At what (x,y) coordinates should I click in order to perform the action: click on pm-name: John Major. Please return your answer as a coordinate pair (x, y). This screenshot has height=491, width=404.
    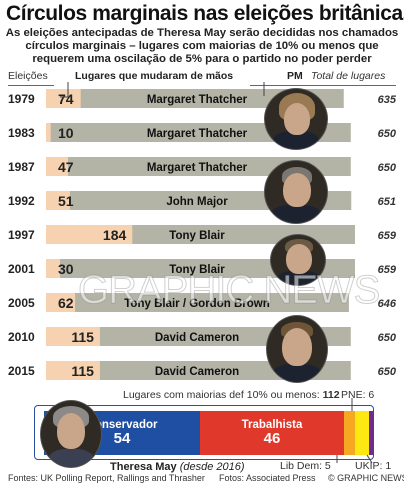
    Looking at the image, I should click on (197, 202).